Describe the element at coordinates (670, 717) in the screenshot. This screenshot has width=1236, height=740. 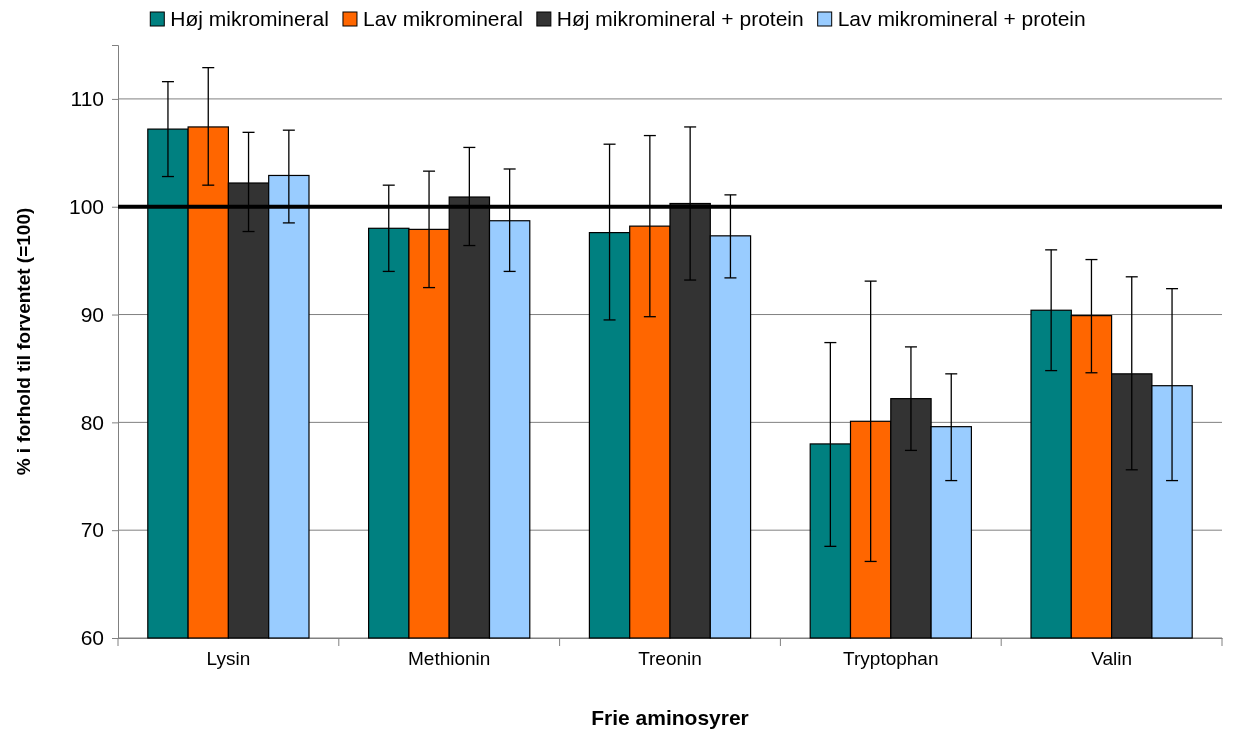
I see `x-axis-title: Frie aminosyrer` at that location.